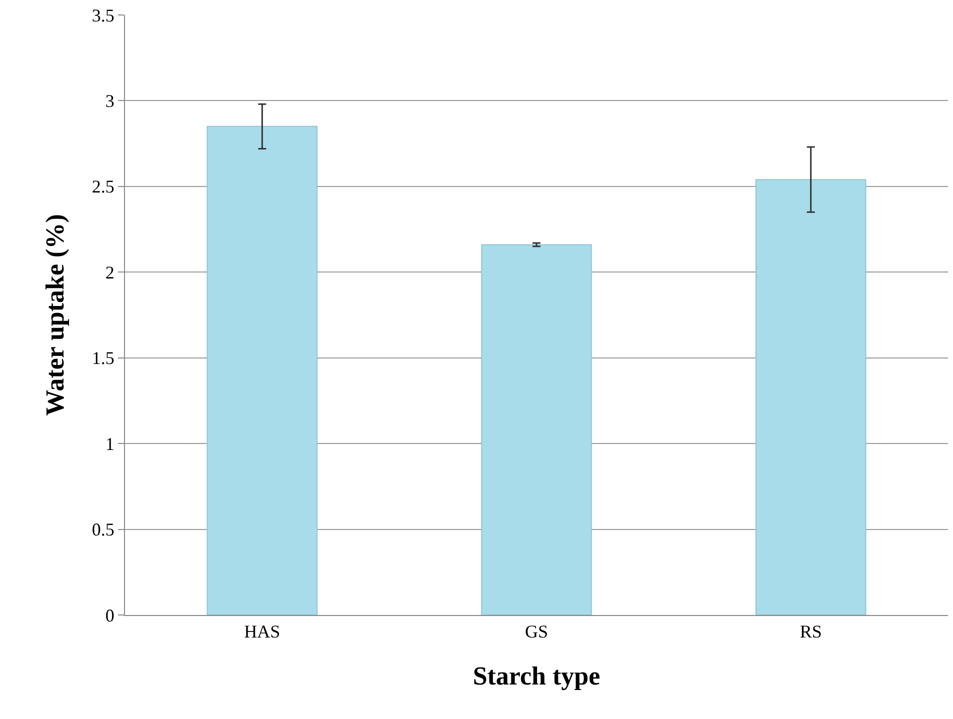  What do you see at coordinates (103, 530) in the screenshot?
I see `y-tick-label: 0.5` at bounding box center [103, 530].